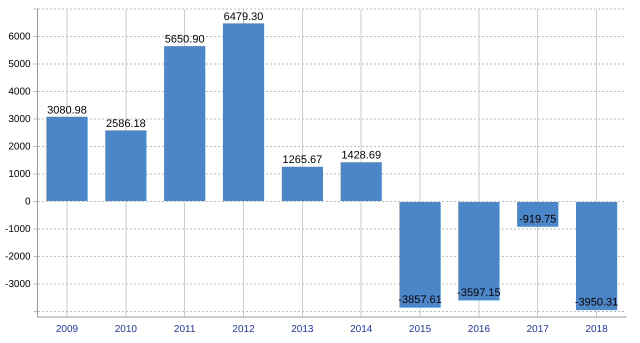 This screenshot has width=640, height=343. What do you see at coordinates (20, 36) in the screenshot?
I see `y-tick-label: 6000` at bounding box center [20, 36].